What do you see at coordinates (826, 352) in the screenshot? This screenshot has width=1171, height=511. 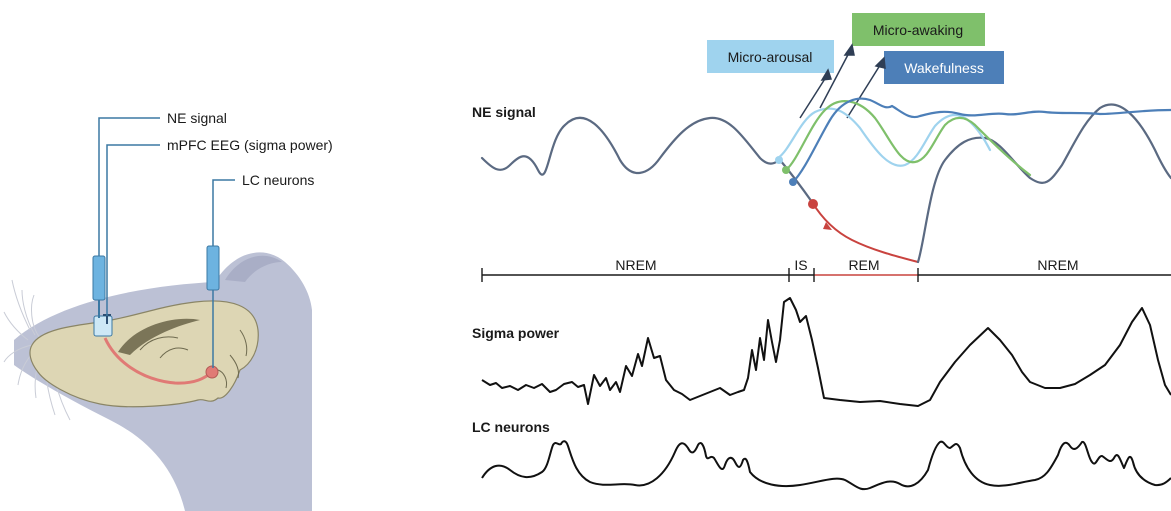 I see `sigma-power-trace` at bounding box center [826, 352].